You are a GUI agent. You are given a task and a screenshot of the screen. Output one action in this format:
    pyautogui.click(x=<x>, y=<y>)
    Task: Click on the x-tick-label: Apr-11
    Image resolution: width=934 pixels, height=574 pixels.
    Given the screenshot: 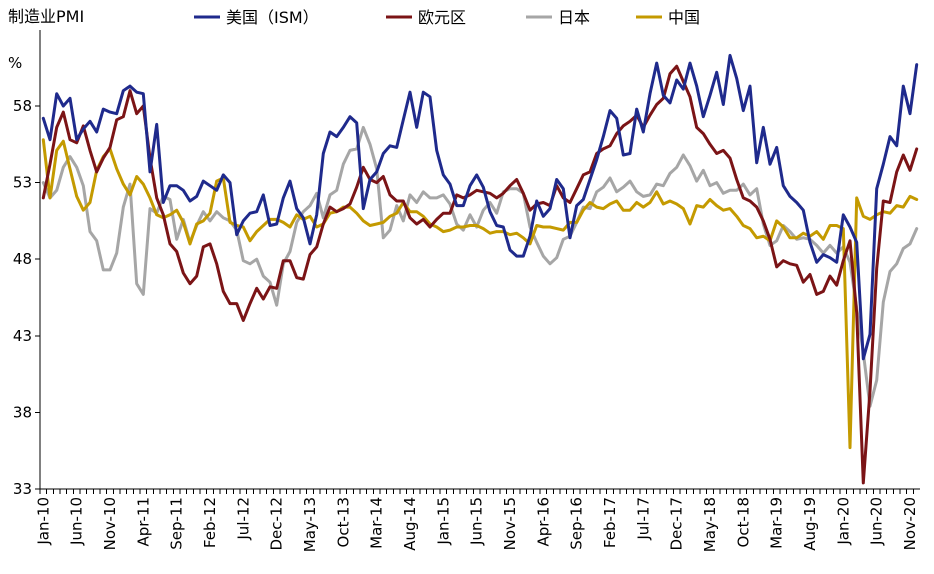 What is the action you would take?
    pyautogui.click(x=143, y=522)
    